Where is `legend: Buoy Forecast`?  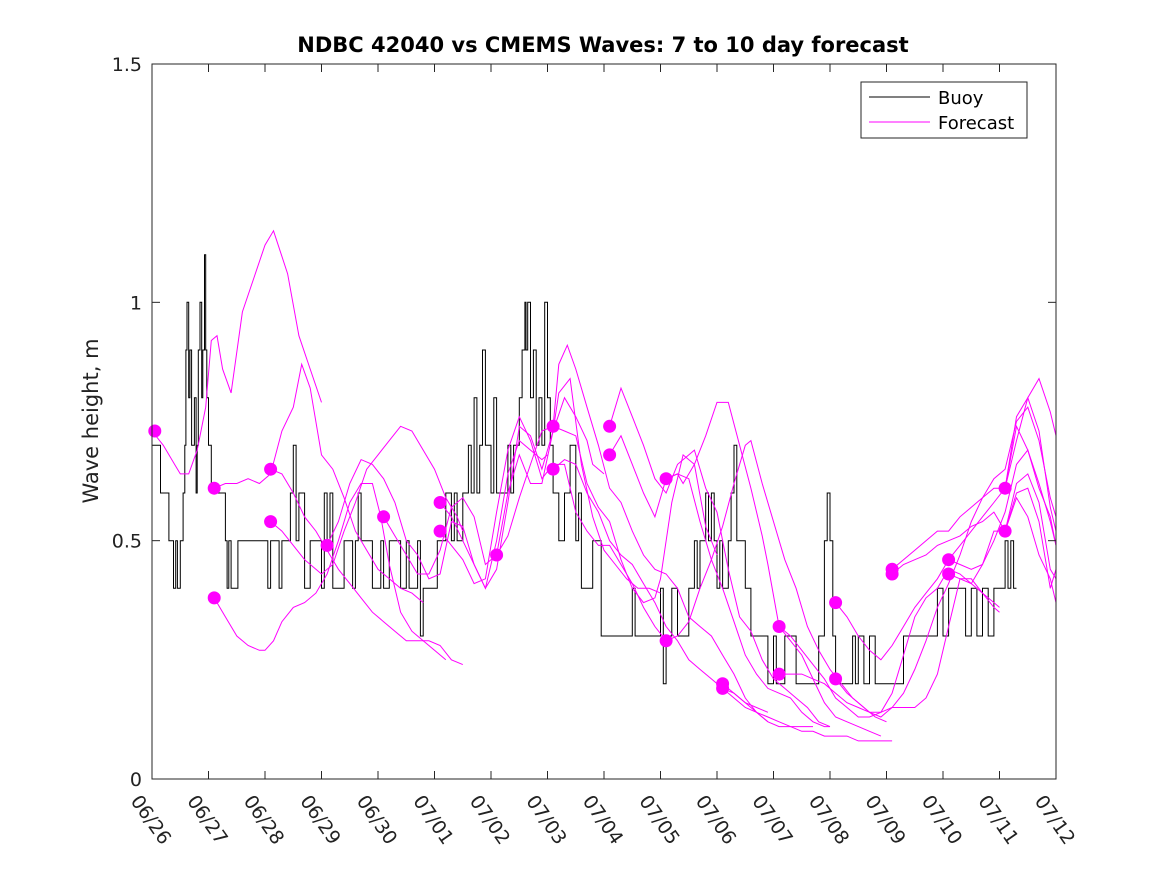 legend: Buoy Forecast is located at coordinates (944, 110).